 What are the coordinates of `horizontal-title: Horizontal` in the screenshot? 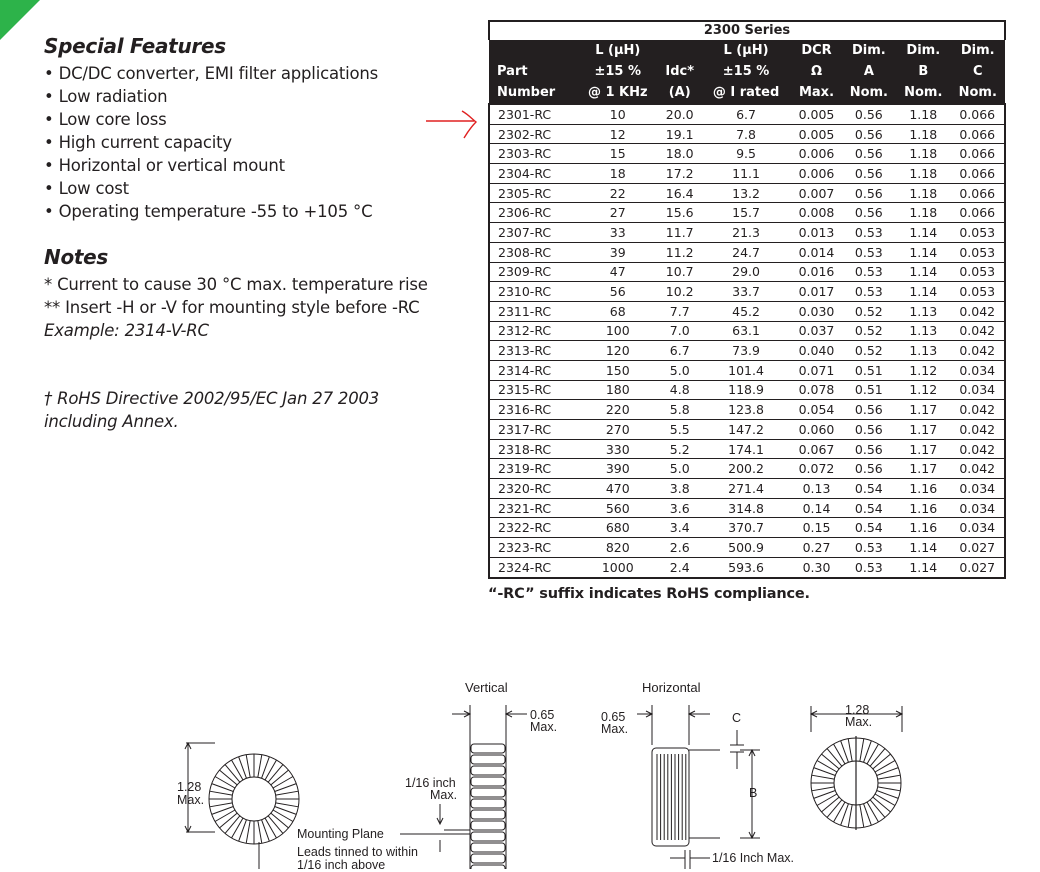 It's located at (671, 687).